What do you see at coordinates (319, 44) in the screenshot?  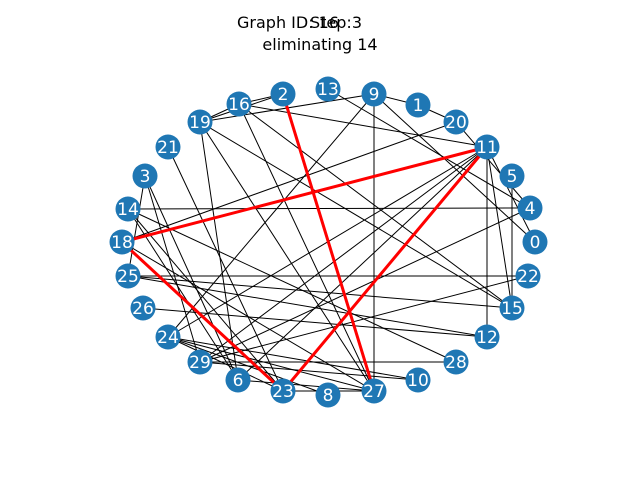 I see `elimination-label: eliminating 14` at bounding box center [319, 44].